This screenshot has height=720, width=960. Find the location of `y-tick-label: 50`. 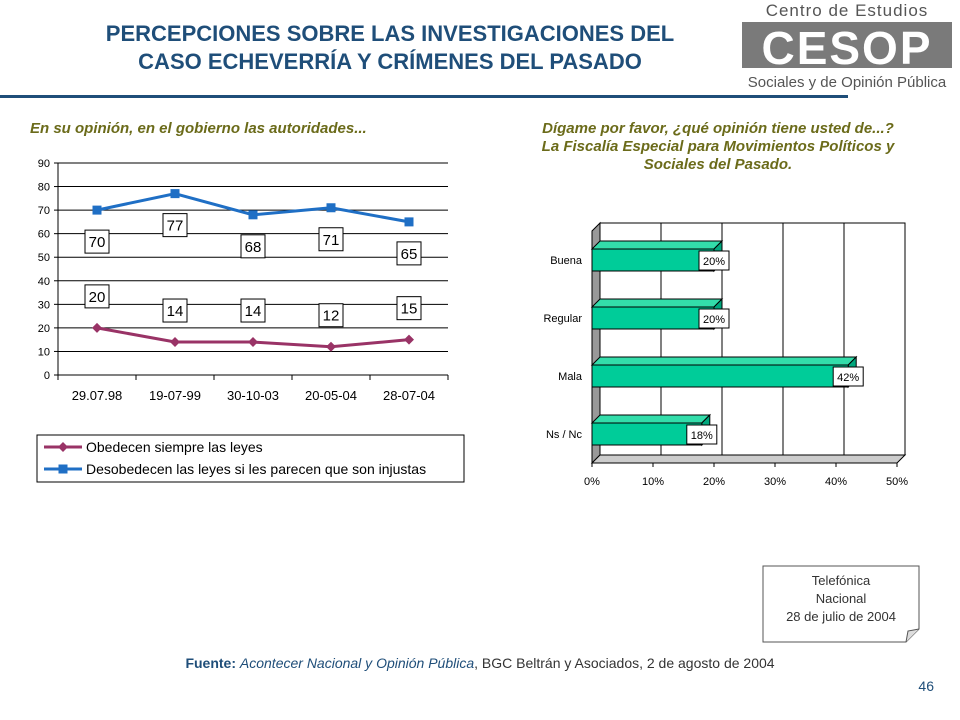

y-tick-label: 50 is located at coordinates (44, 258).